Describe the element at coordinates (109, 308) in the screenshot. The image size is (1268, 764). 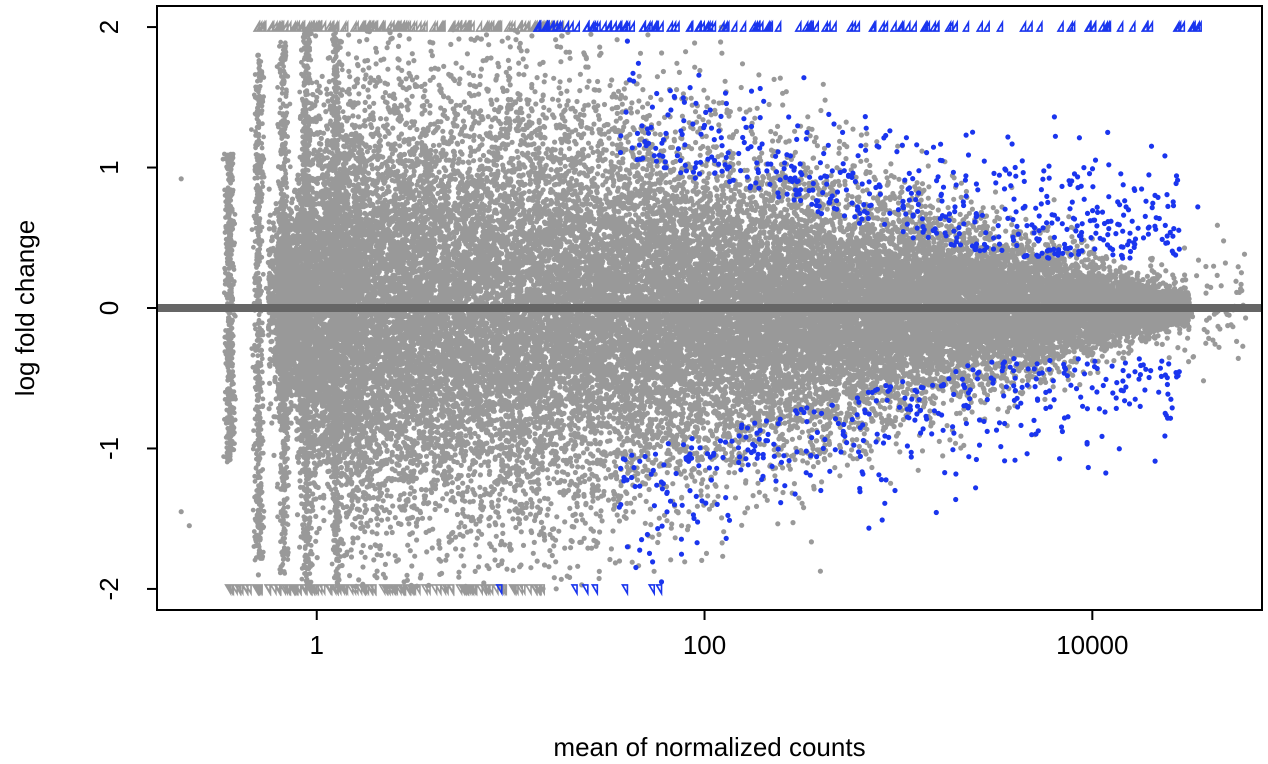
I see `y-tick-label: 0` at that location.